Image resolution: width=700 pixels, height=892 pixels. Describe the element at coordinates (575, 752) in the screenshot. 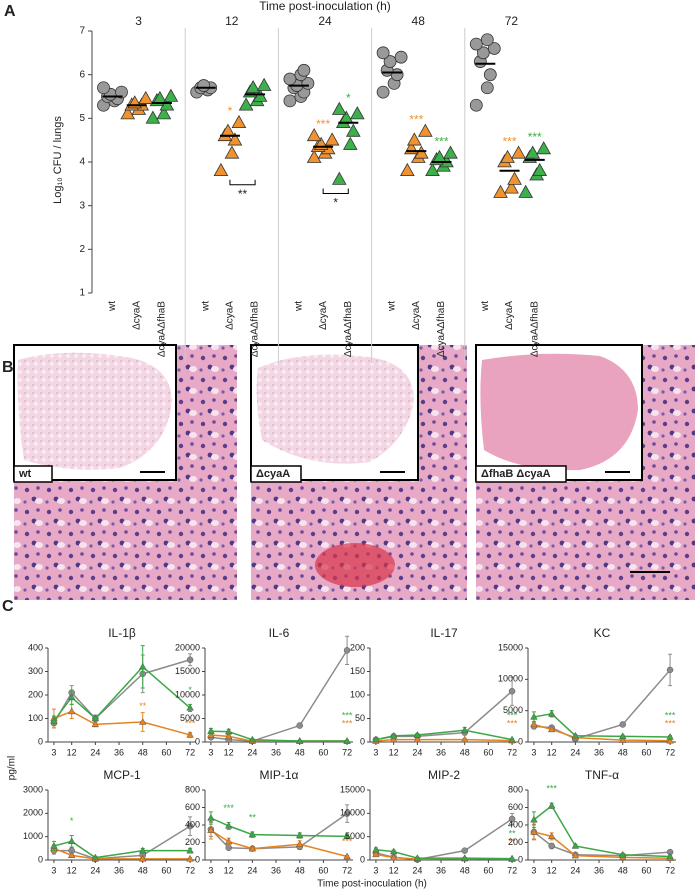

I see `x-tick-label: 24` at that location.